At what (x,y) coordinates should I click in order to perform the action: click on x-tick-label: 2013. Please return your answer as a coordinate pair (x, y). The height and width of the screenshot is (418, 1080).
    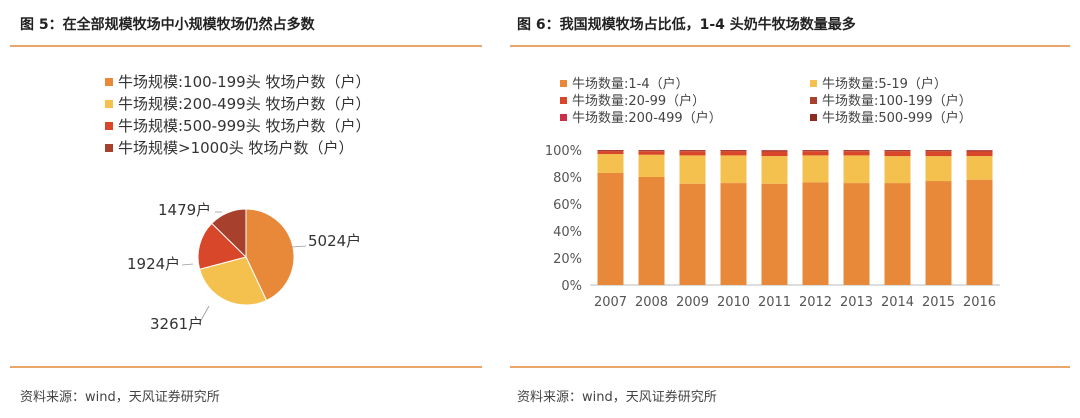
    Looking at the image, I should click on (856, 302).